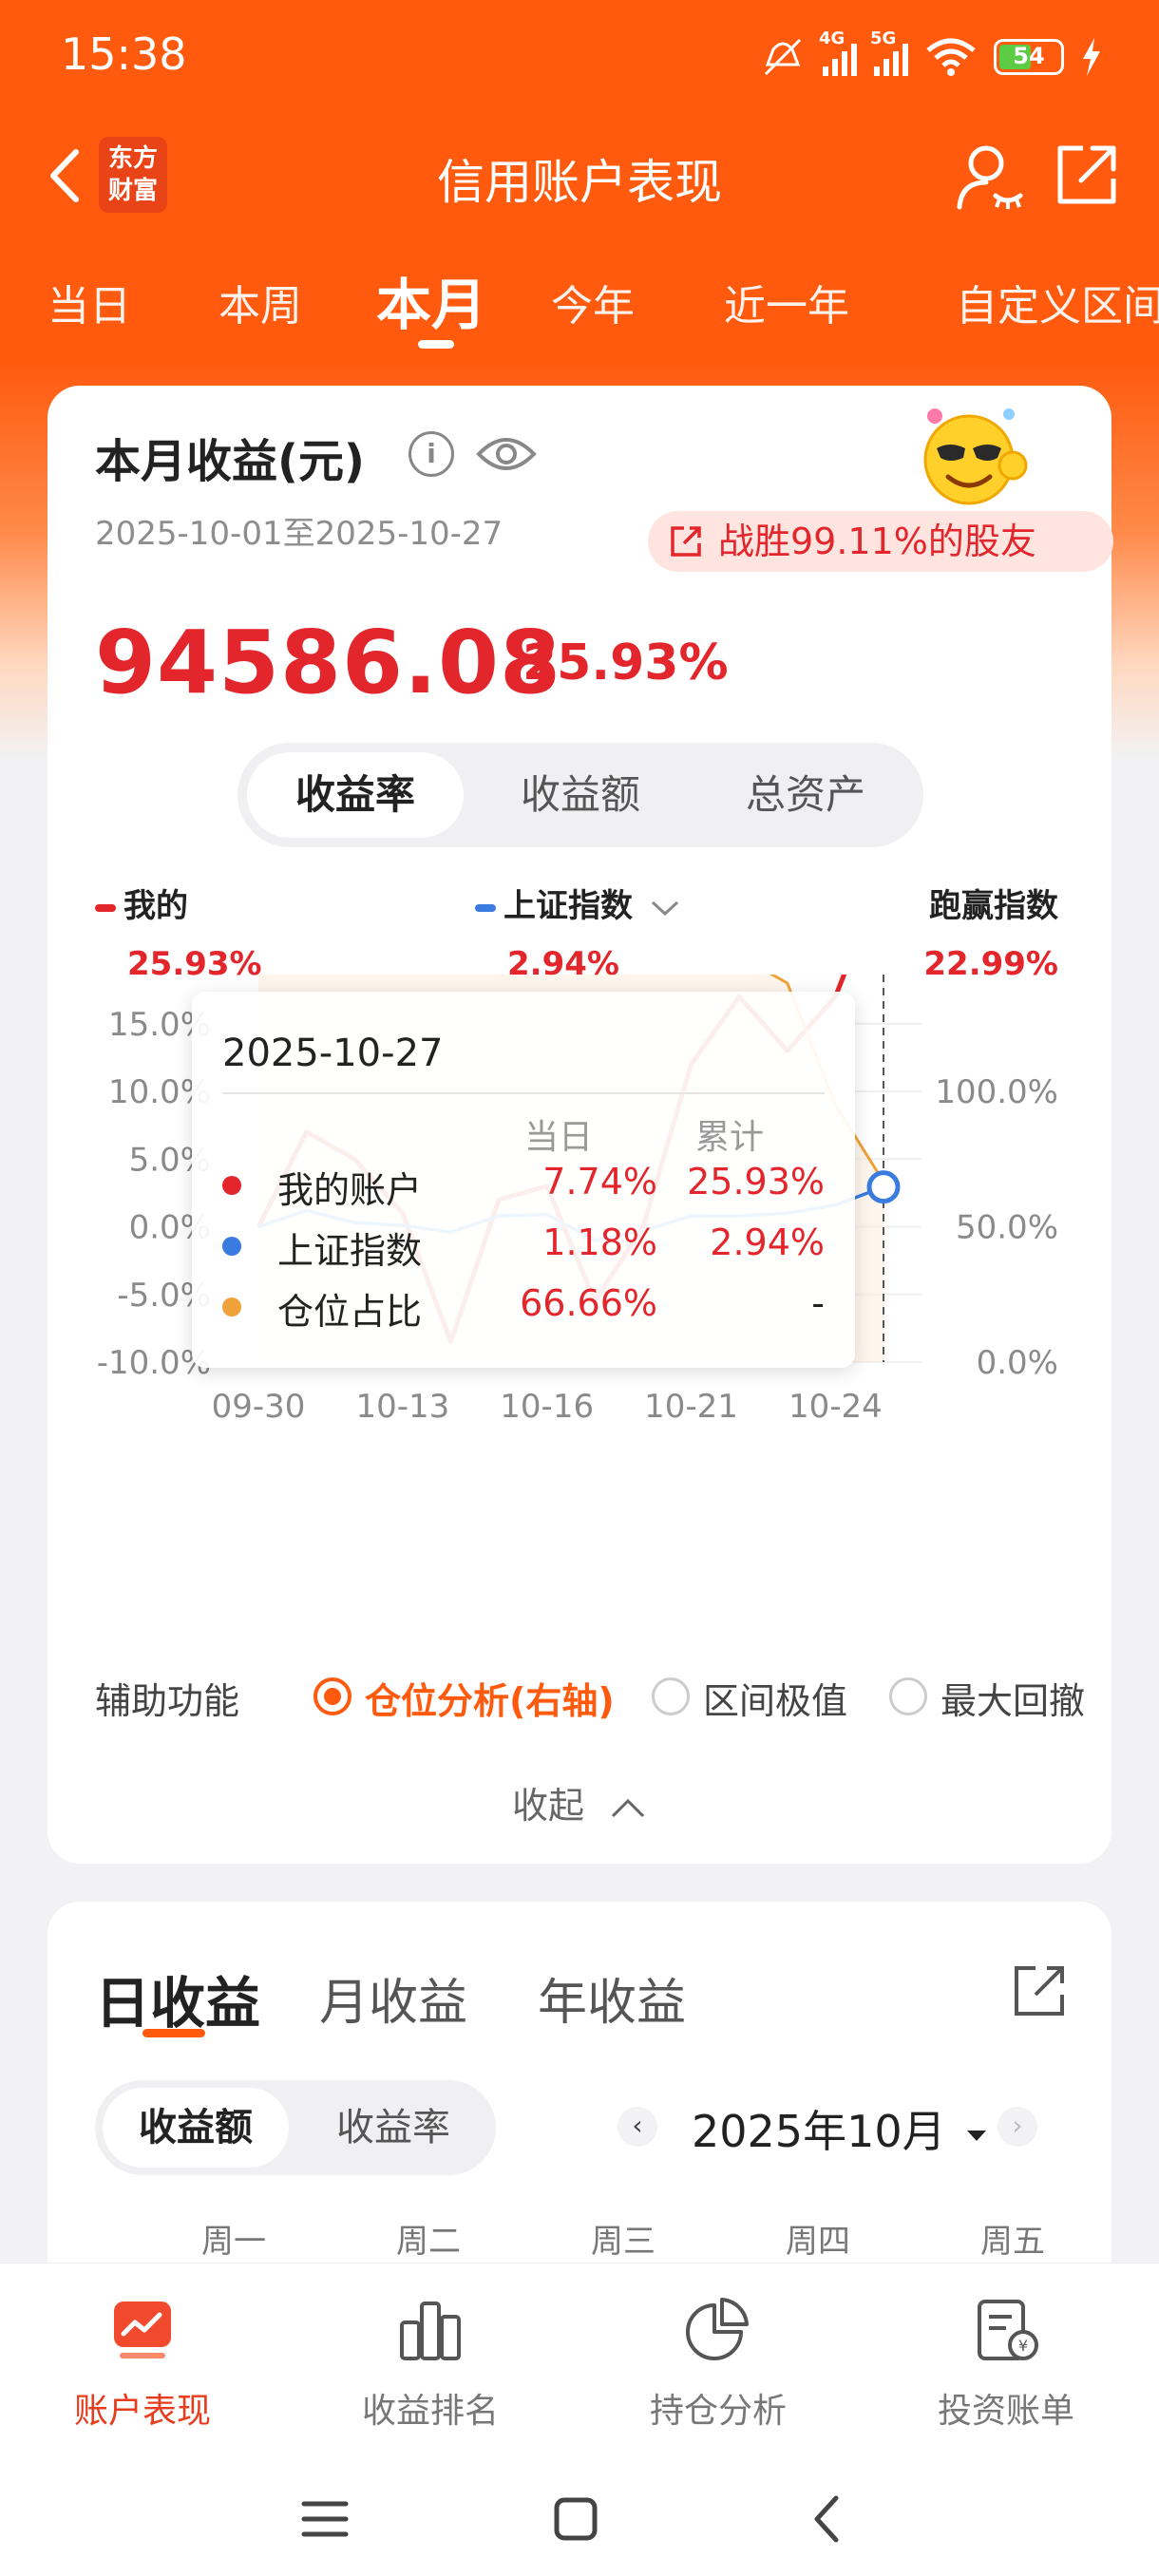  I want to click on user-icon, so click(990, 175).